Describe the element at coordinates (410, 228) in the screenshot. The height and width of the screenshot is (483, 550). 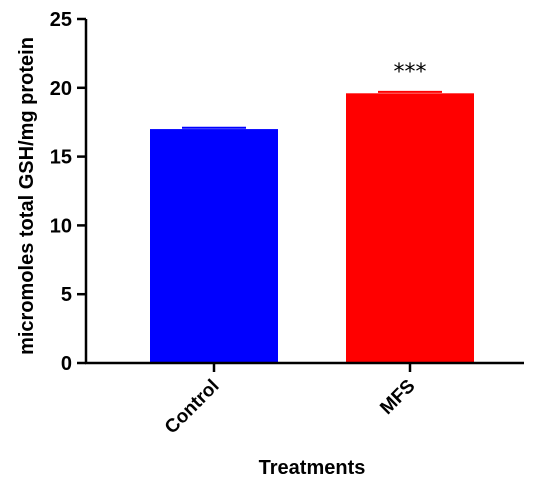
I see `bar-mfs` at that location.